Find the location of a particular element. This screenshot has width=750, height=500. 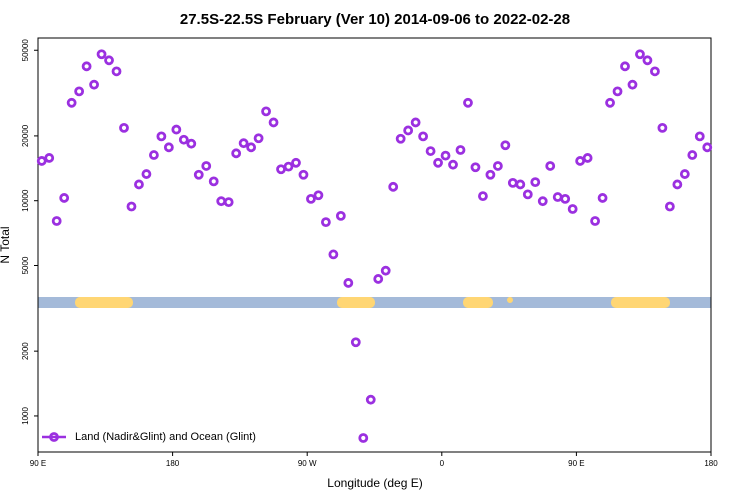

y-tick-label: 5000 is located at coordinates (25, 265).